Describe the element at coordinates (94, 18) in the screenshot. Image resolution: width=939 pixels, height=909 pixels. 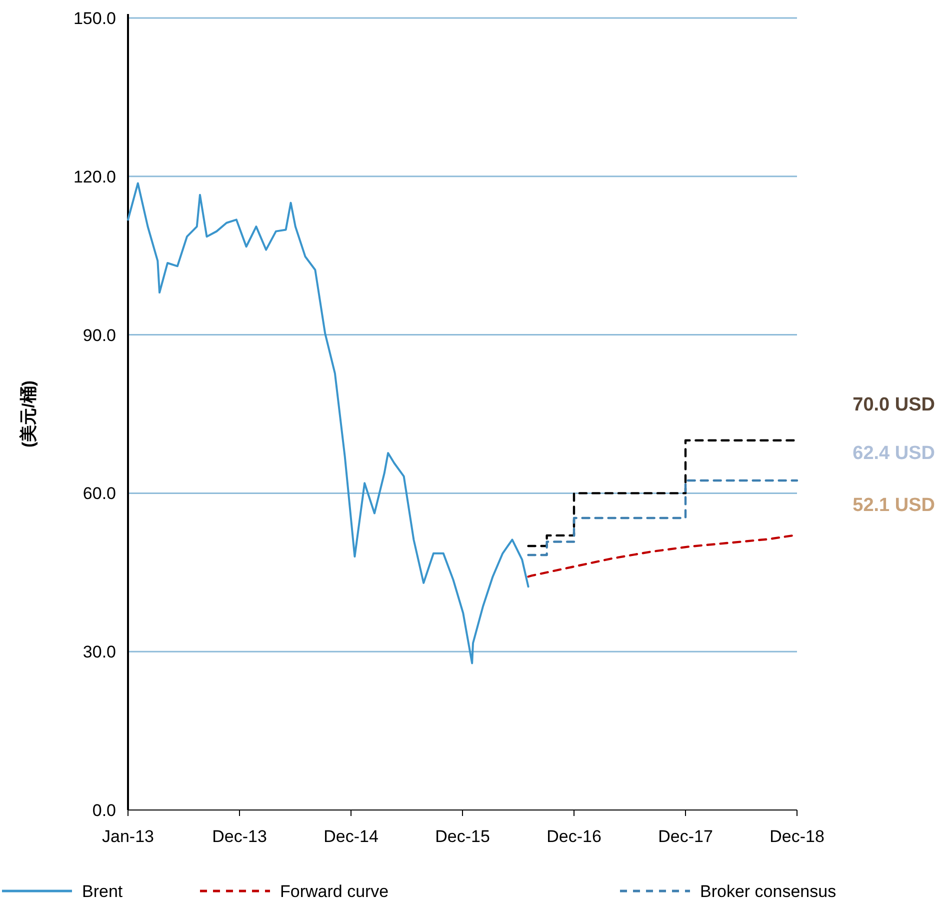
I see `y-tick-label: 150.0` at that location.